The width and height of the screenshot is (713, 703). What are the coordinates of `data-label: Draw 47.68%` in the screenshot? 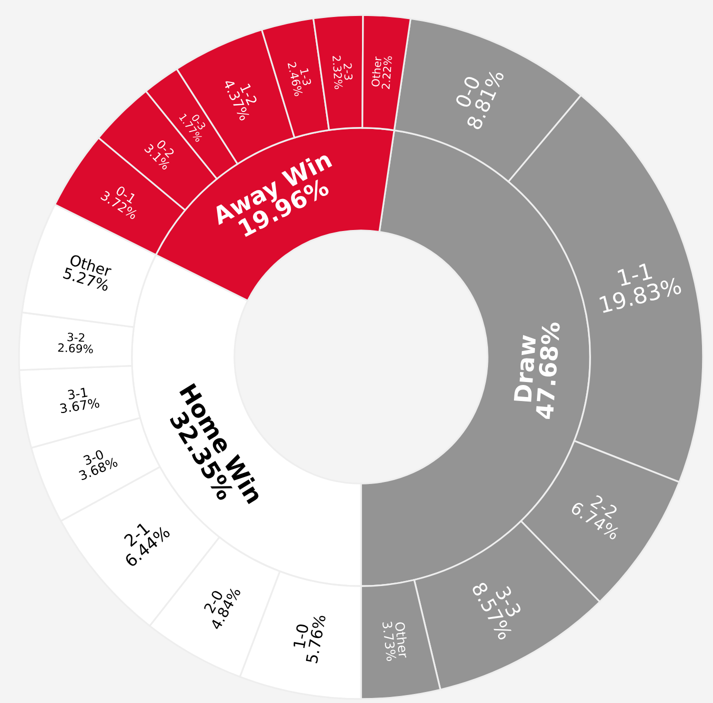 It's located at (537, 371).